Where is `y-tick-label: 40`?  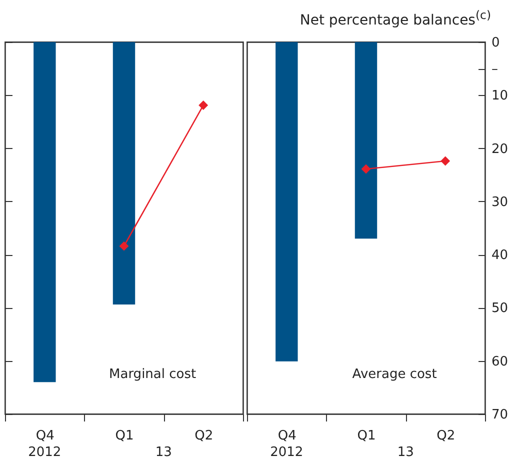
y-tick-label: 40 is located at coordinates (500, 256).